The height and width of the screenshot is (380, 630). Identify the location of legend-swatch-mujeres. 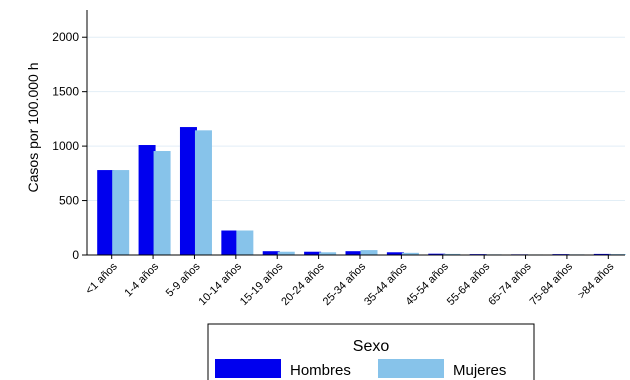
(411, 368).